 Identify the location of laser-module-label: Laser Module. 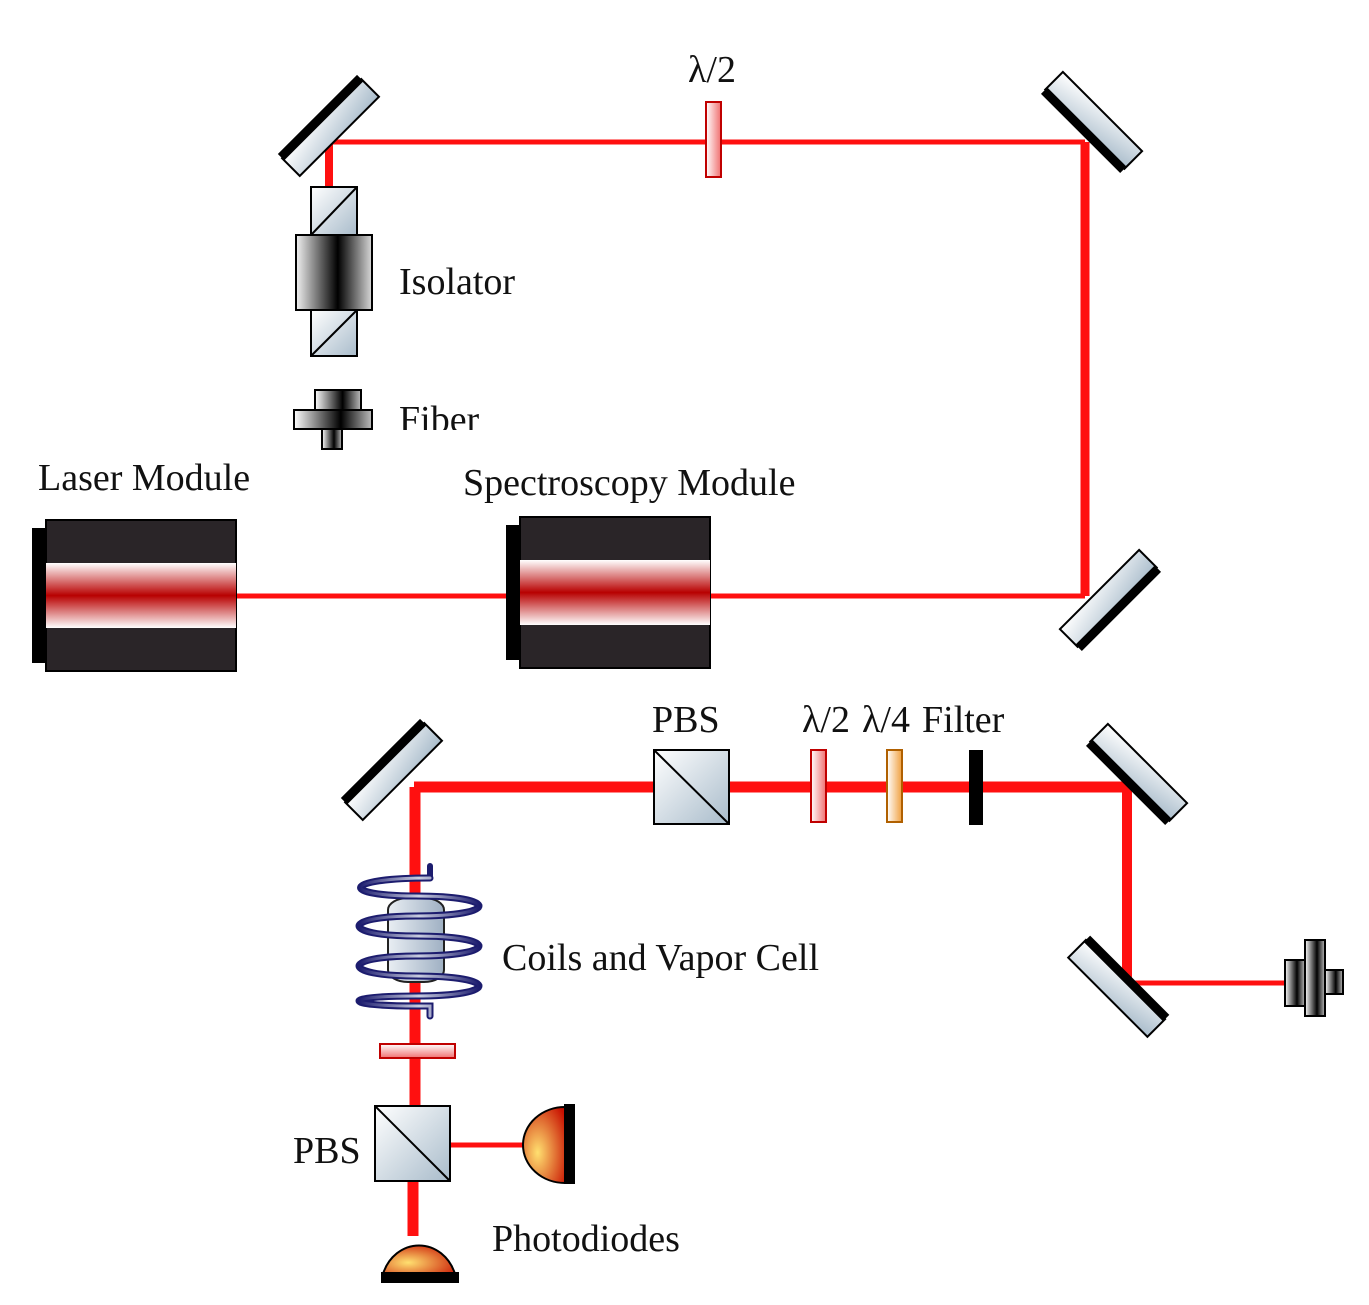
(144, 478).